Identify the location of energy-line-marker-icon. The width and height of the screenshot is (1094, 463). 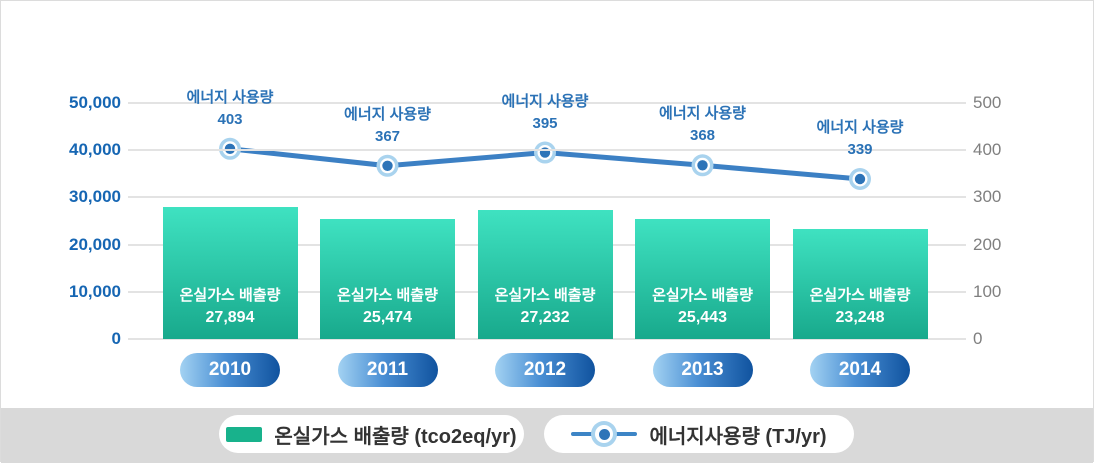
(604, 434).